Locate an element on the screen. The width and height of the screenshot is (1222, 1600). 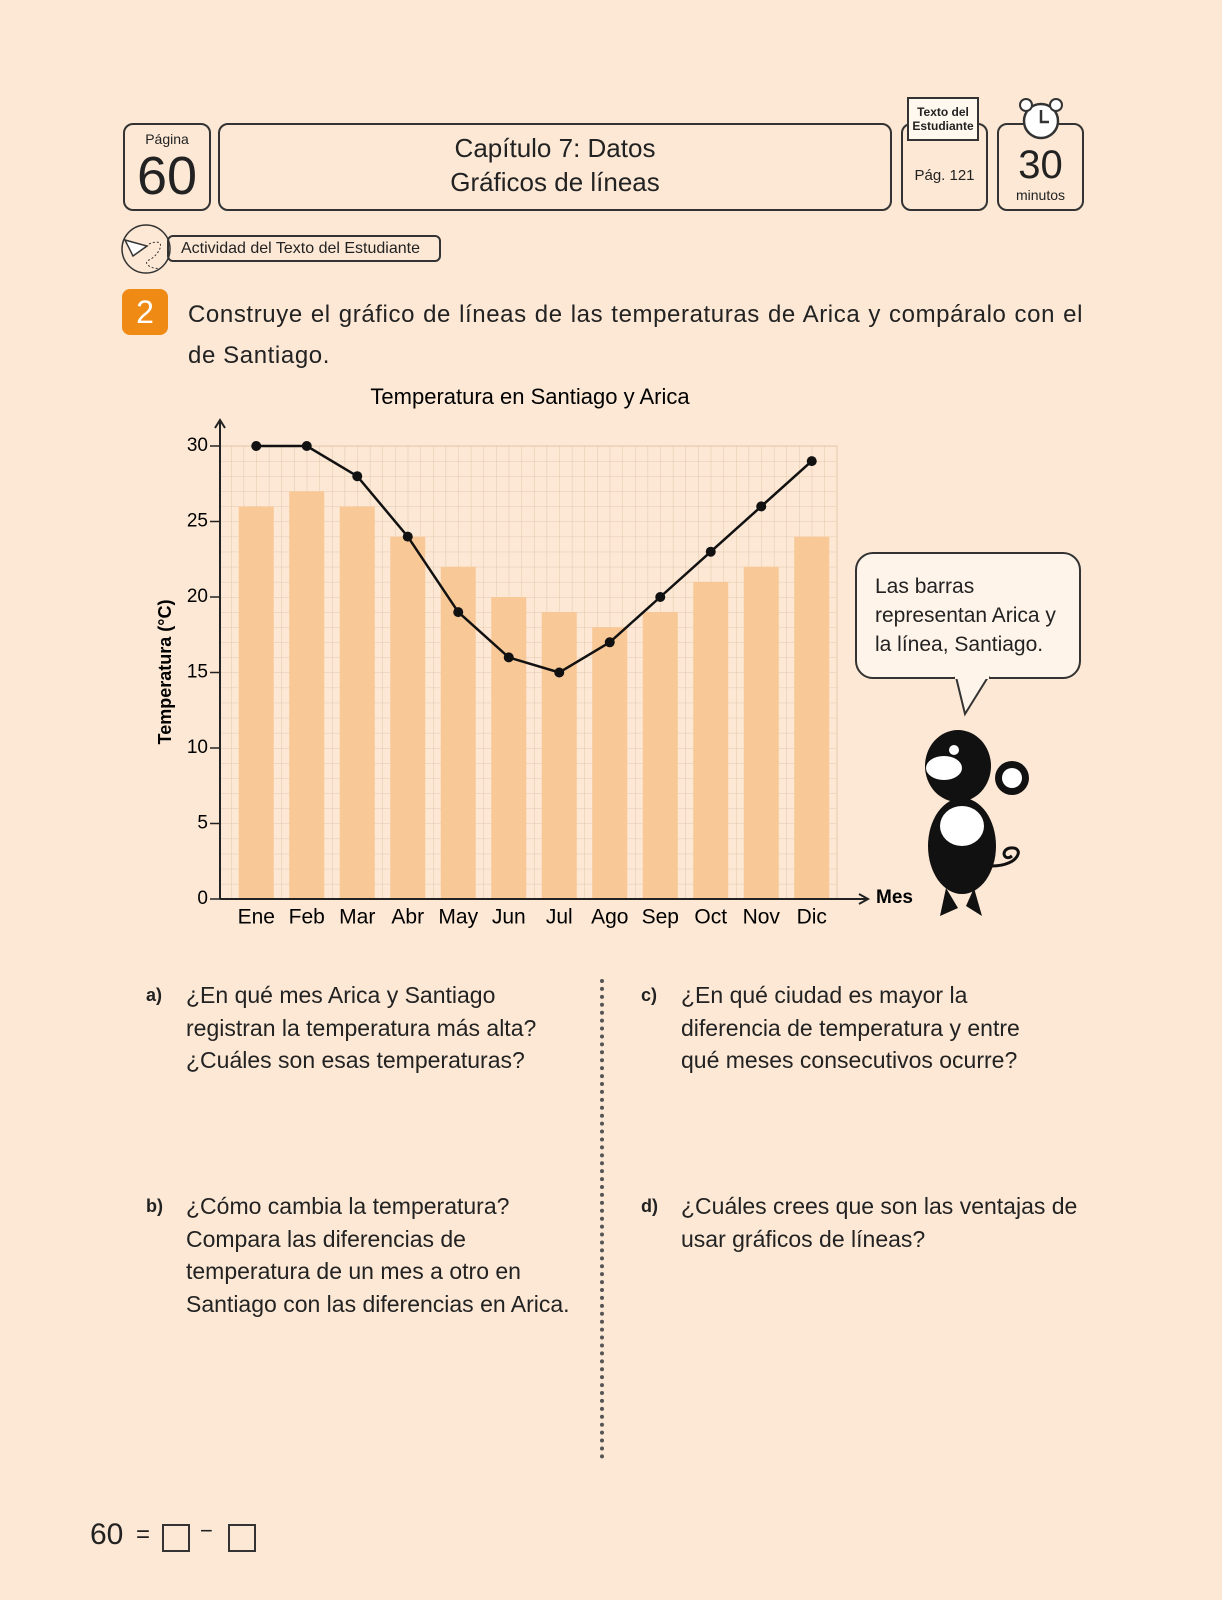
footer-equals: = is located at coordinates (143, 1534).